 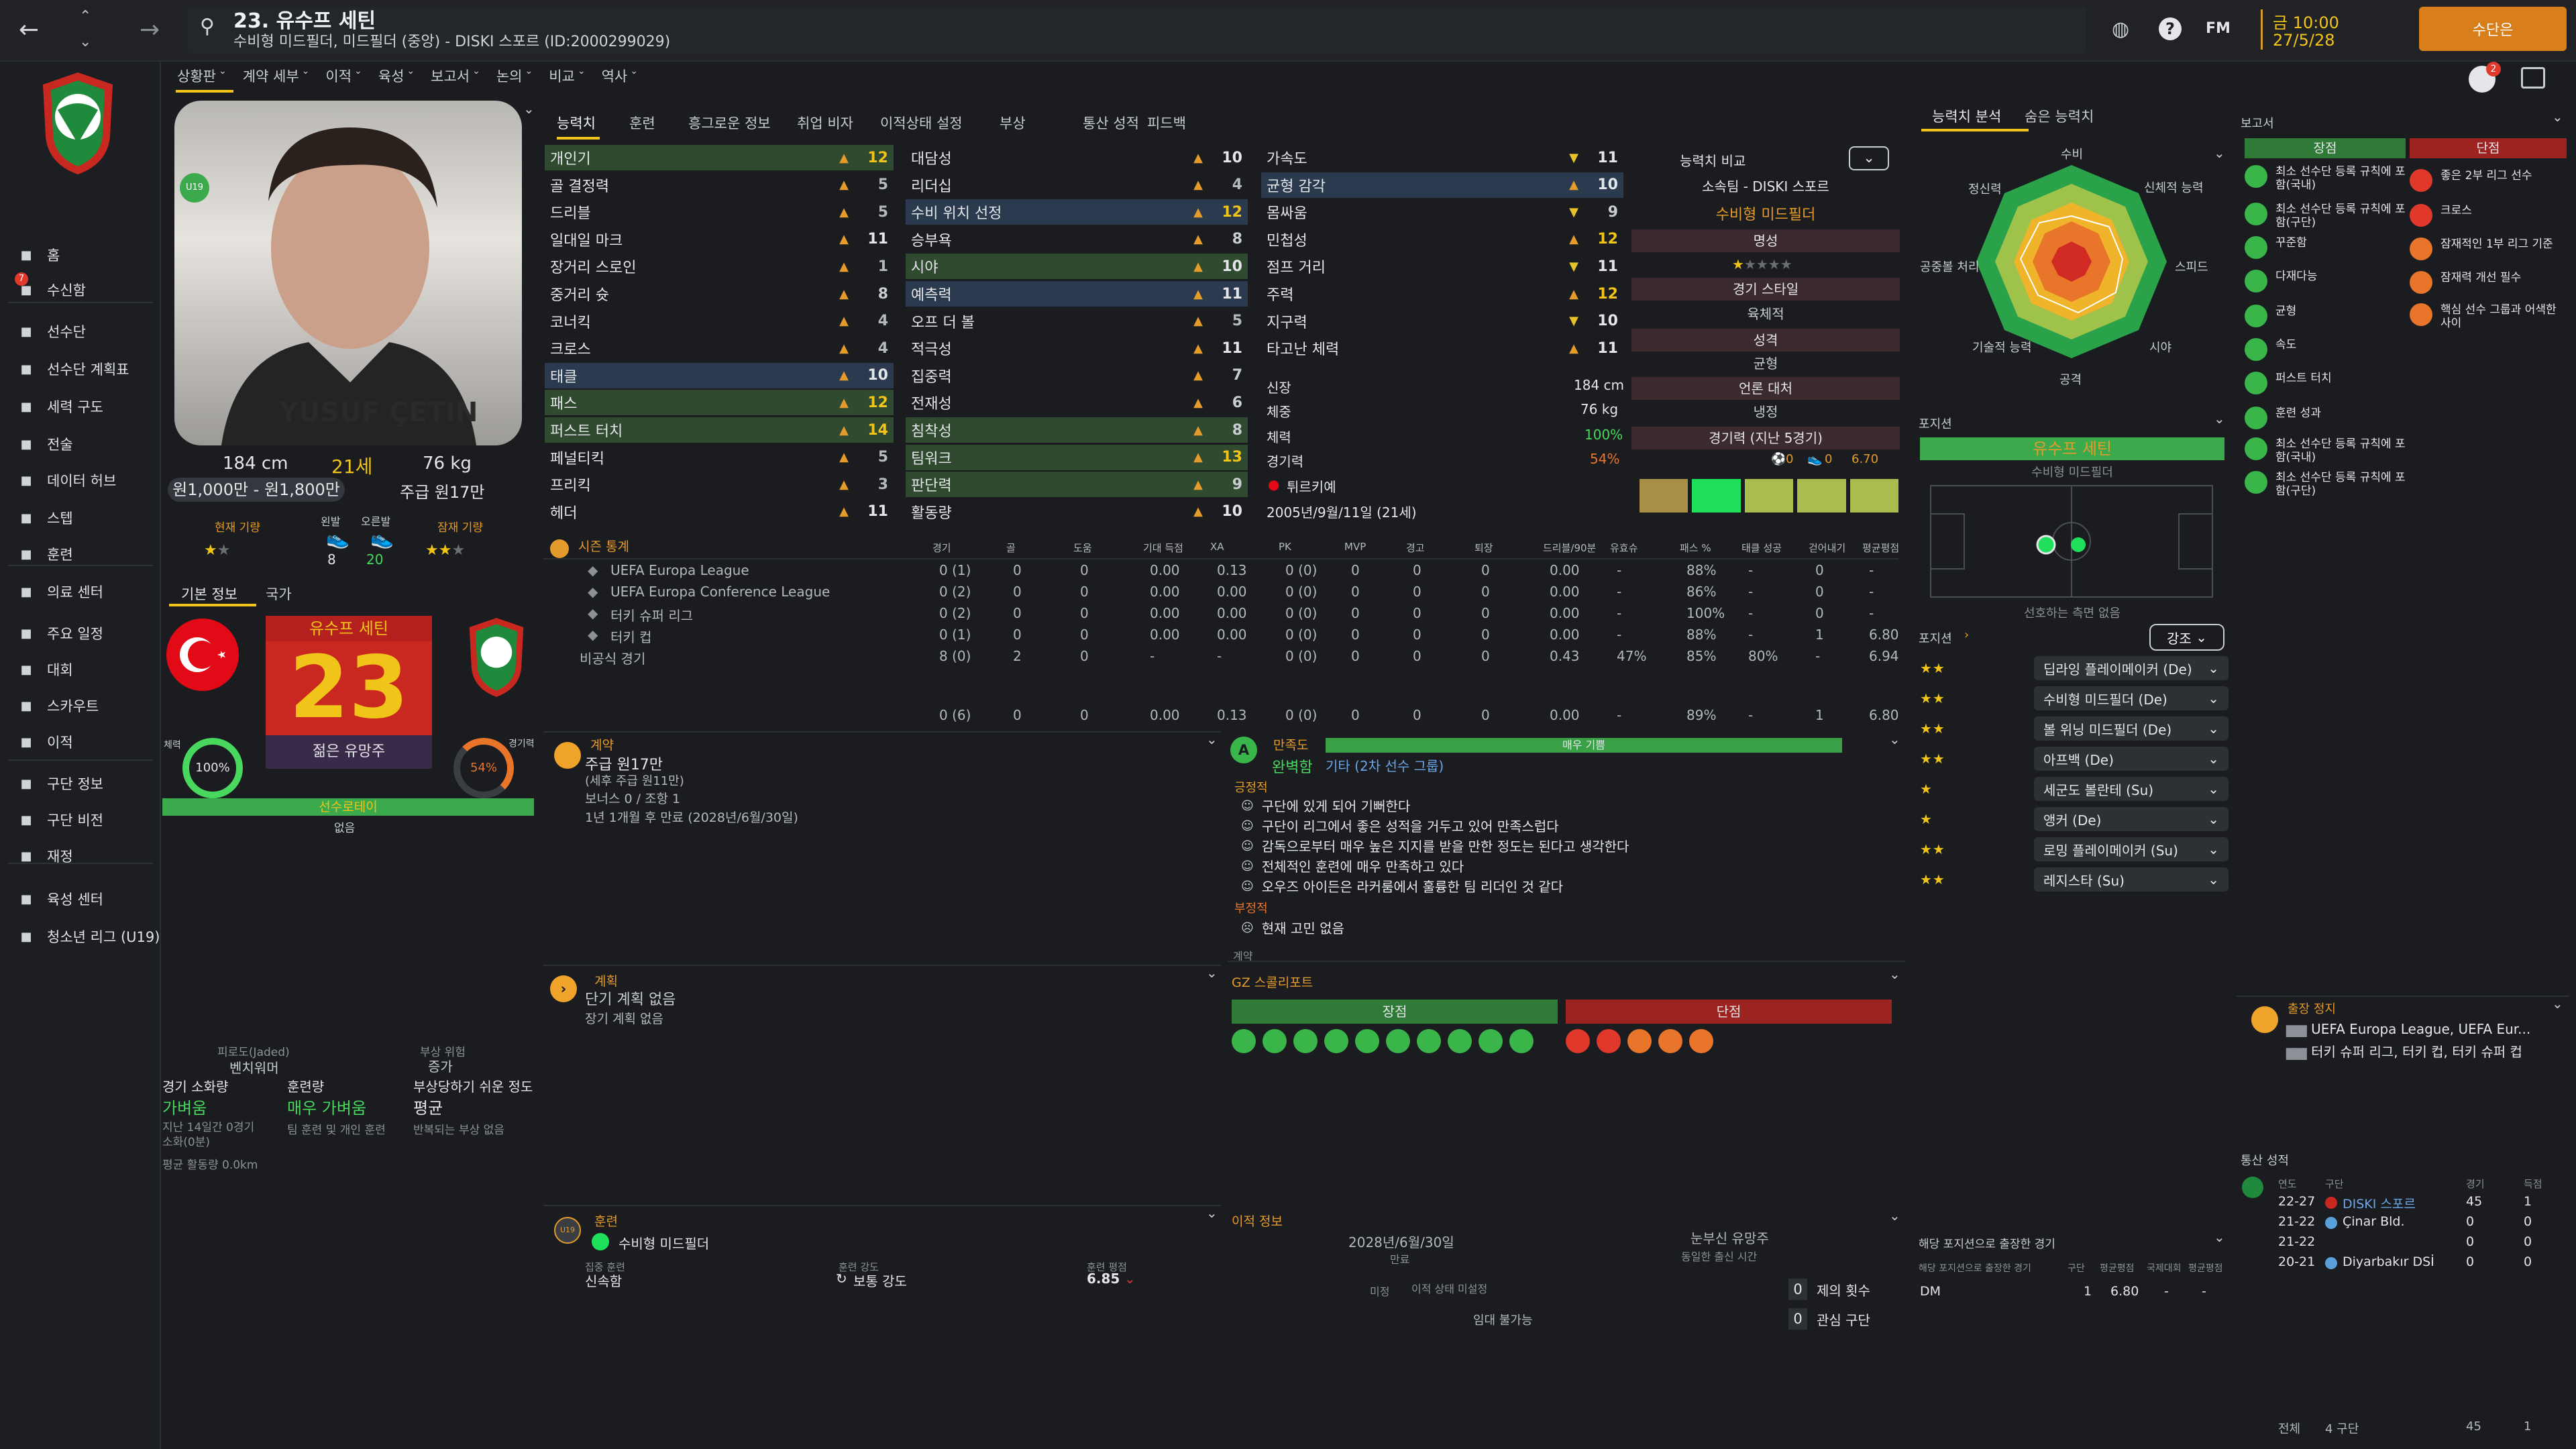 What do you see at coordinates (1257, 1221) in the screenshot?
I see `transfer-title: 이적 정보` at bounding box center [1257, 1221].